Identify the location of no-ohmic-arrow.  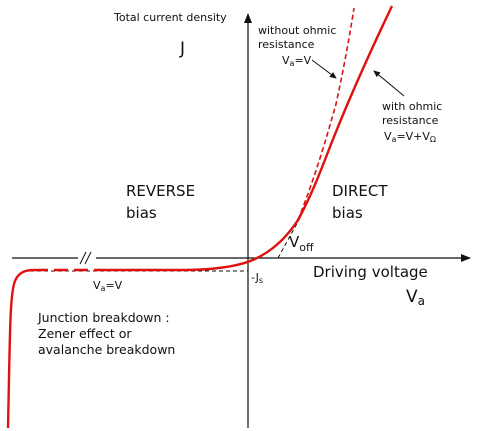
(324, 69).